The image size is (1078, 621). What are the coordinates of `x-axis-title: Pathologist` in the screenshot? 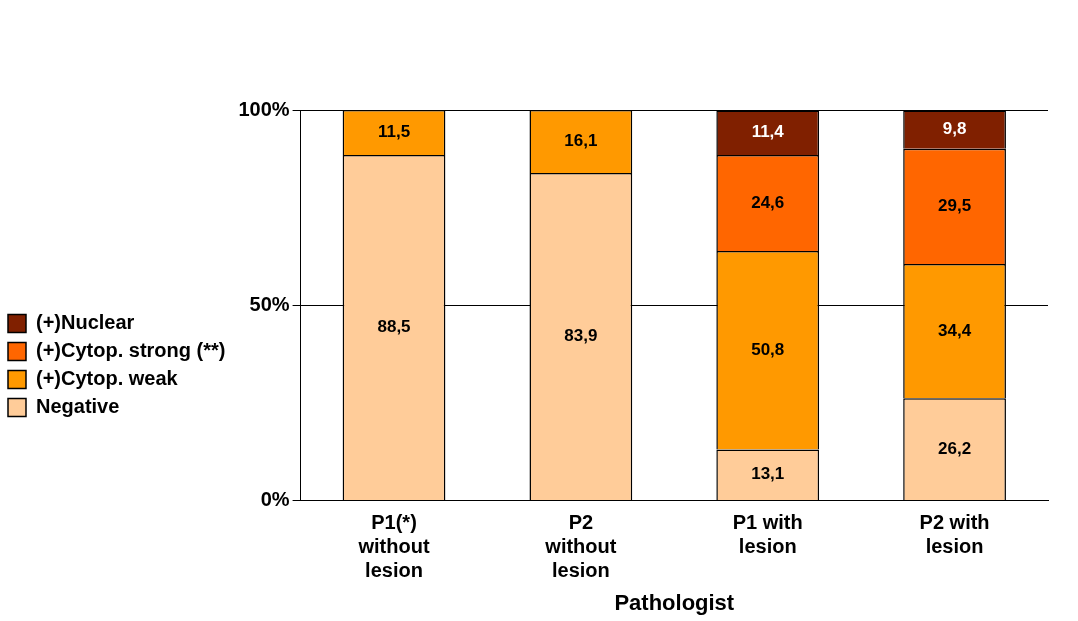 It's located at (674, 602).